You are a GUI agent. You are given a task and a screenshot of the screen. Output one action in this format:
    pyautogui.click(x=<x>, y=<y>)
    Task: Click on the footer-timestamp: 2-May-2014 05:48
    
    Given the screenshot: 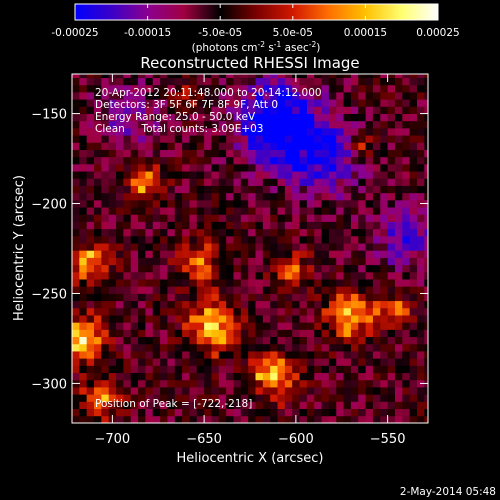 What is the action you would take?
    pyautogui.click(x=448, y=492)
    